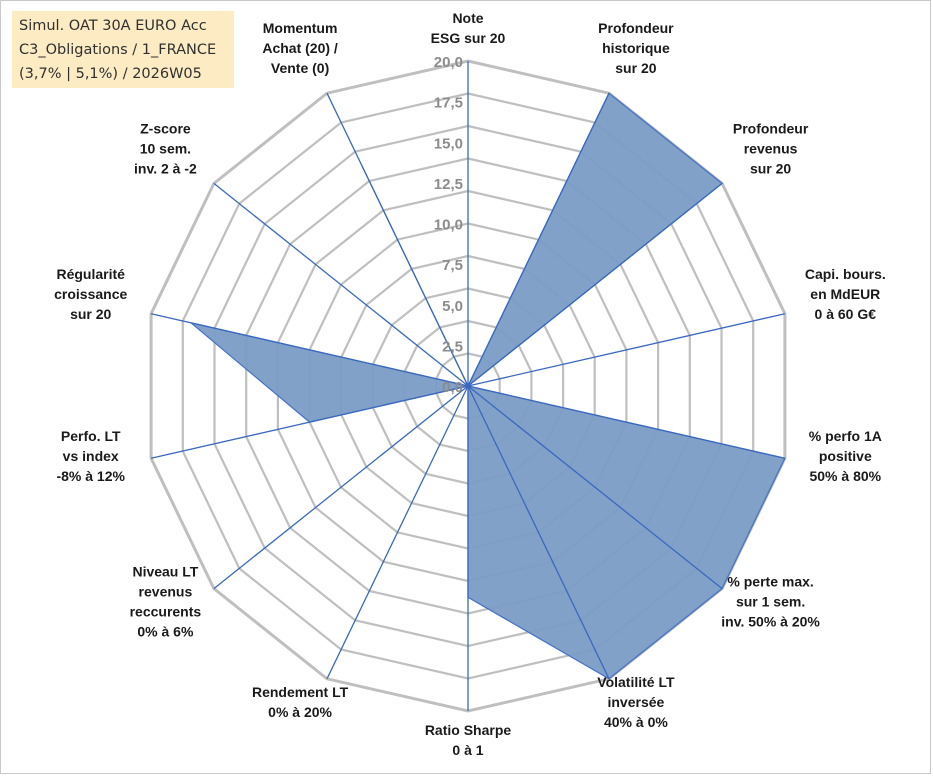 The image size is (933, 777). Describe the element at coordinates (448, 184) in the screenshot. I see `tick-label: 12,5` at that location.